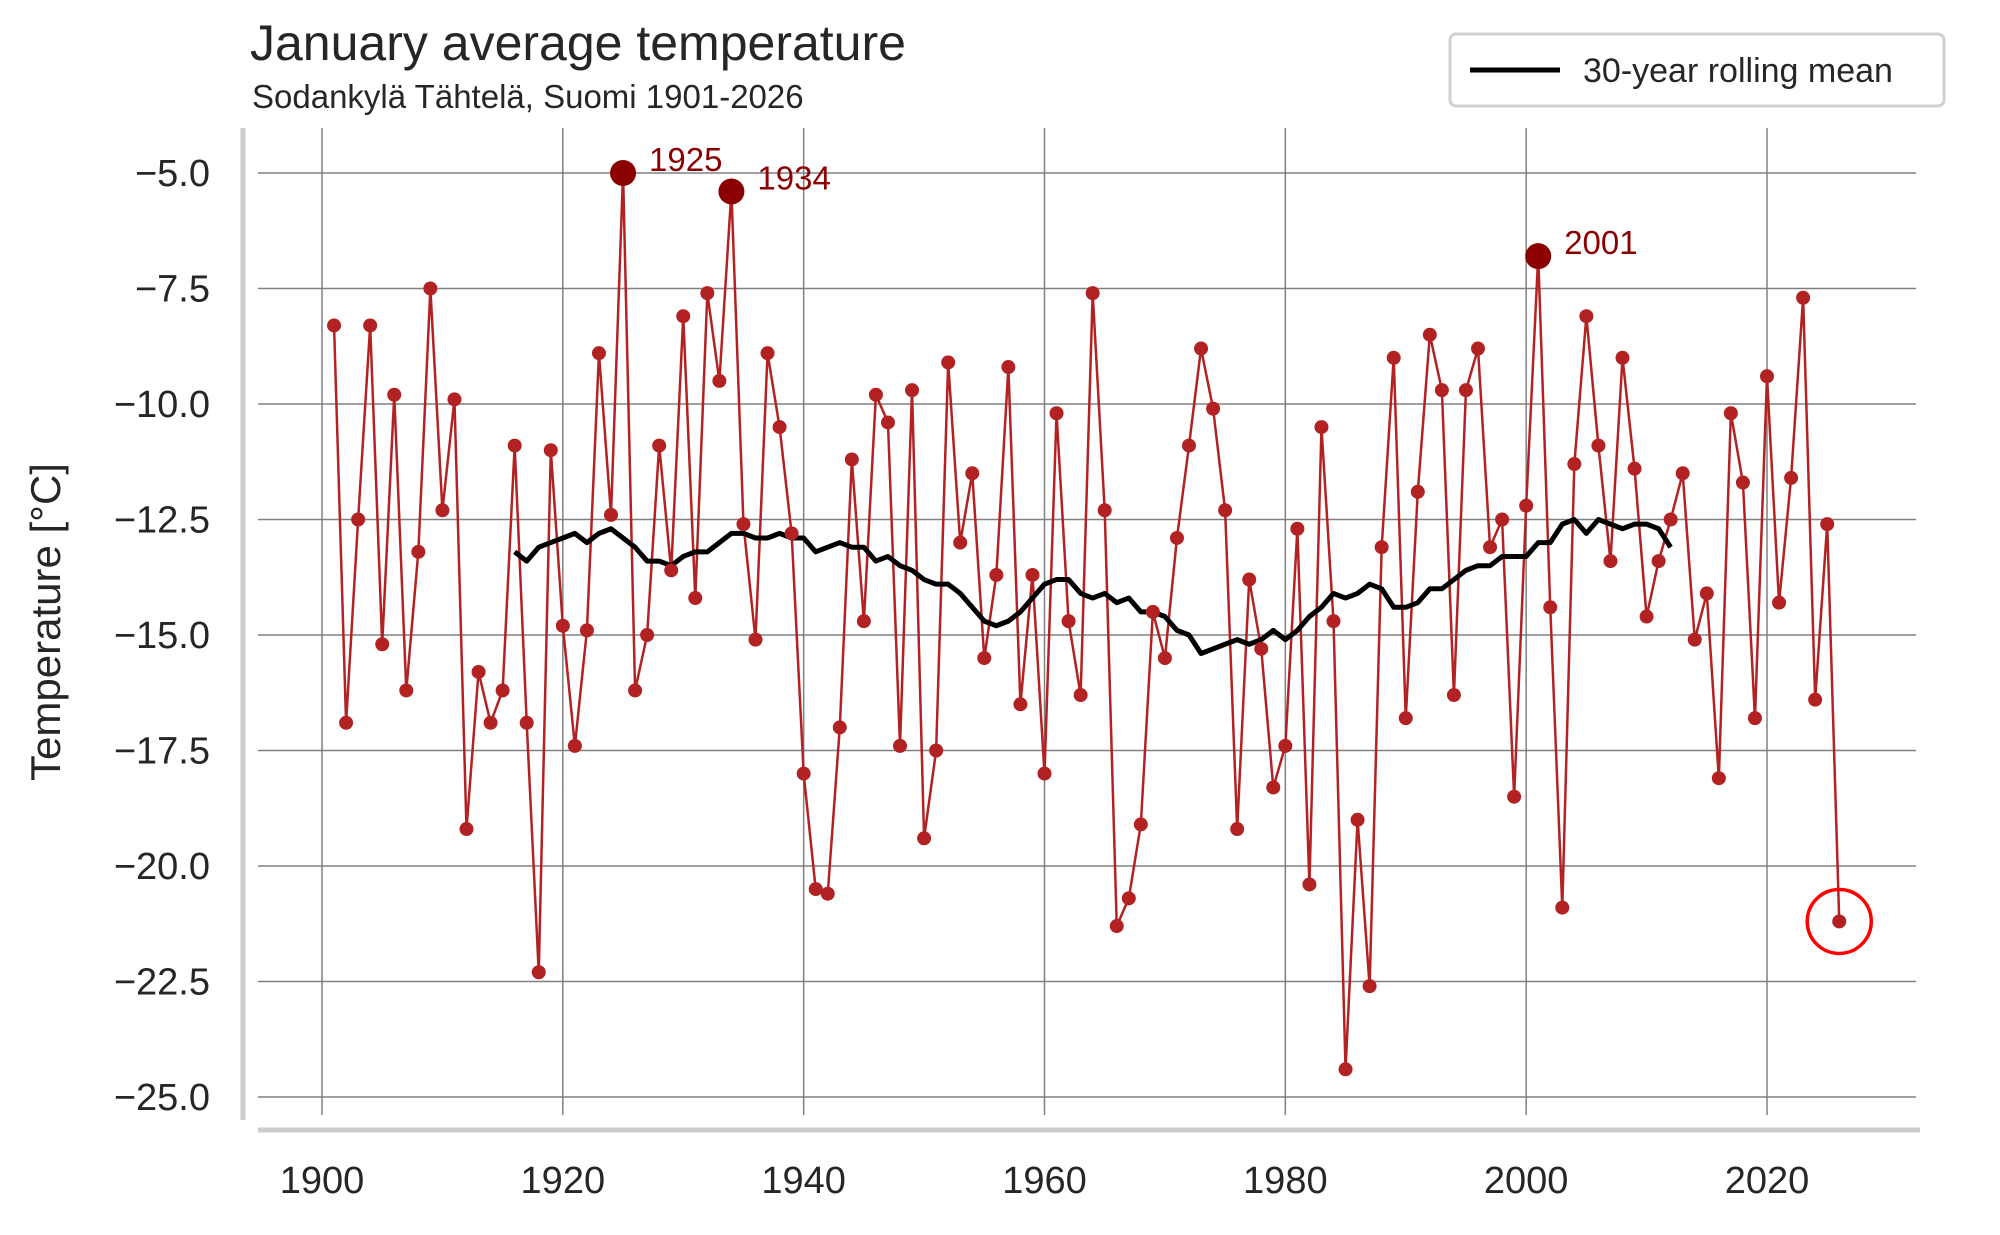 The width and height of the screenshot is (2000, 1235). Describe the element at coordinates (162, 867) in the screenshot. I see `y-tick-label: −20.0` at that location.